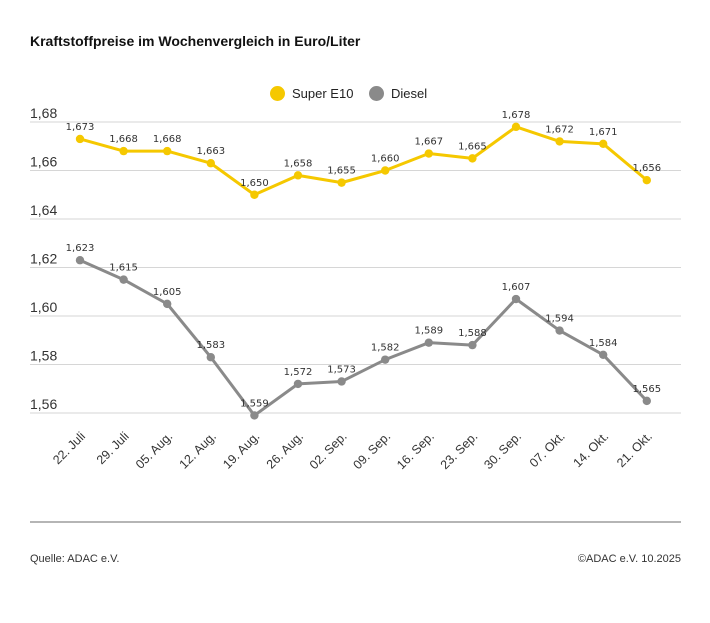 Image resolution: width=710 pixels, height=623 pixels. What do you see at coordinates (43, 259) in the screenshot?
I see `y-tick-label: 1,62` at bounding box center [43, 259].